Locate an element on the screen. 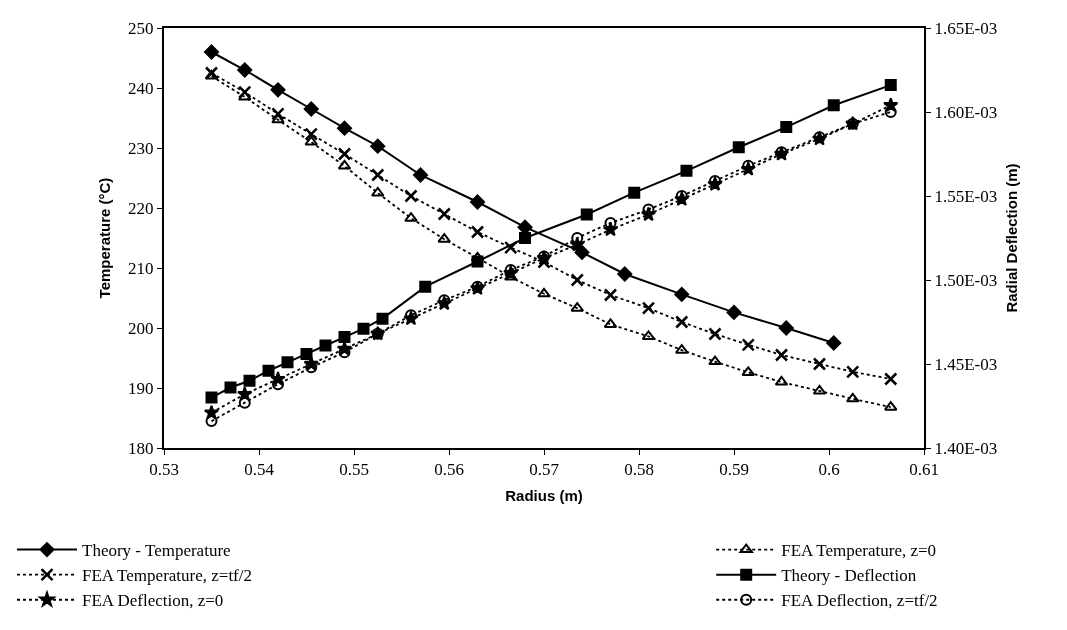 Image resolution: width=1067 pixels, height=630 pixels. y-tick-label: 220 is located at coordinates (141, 208).